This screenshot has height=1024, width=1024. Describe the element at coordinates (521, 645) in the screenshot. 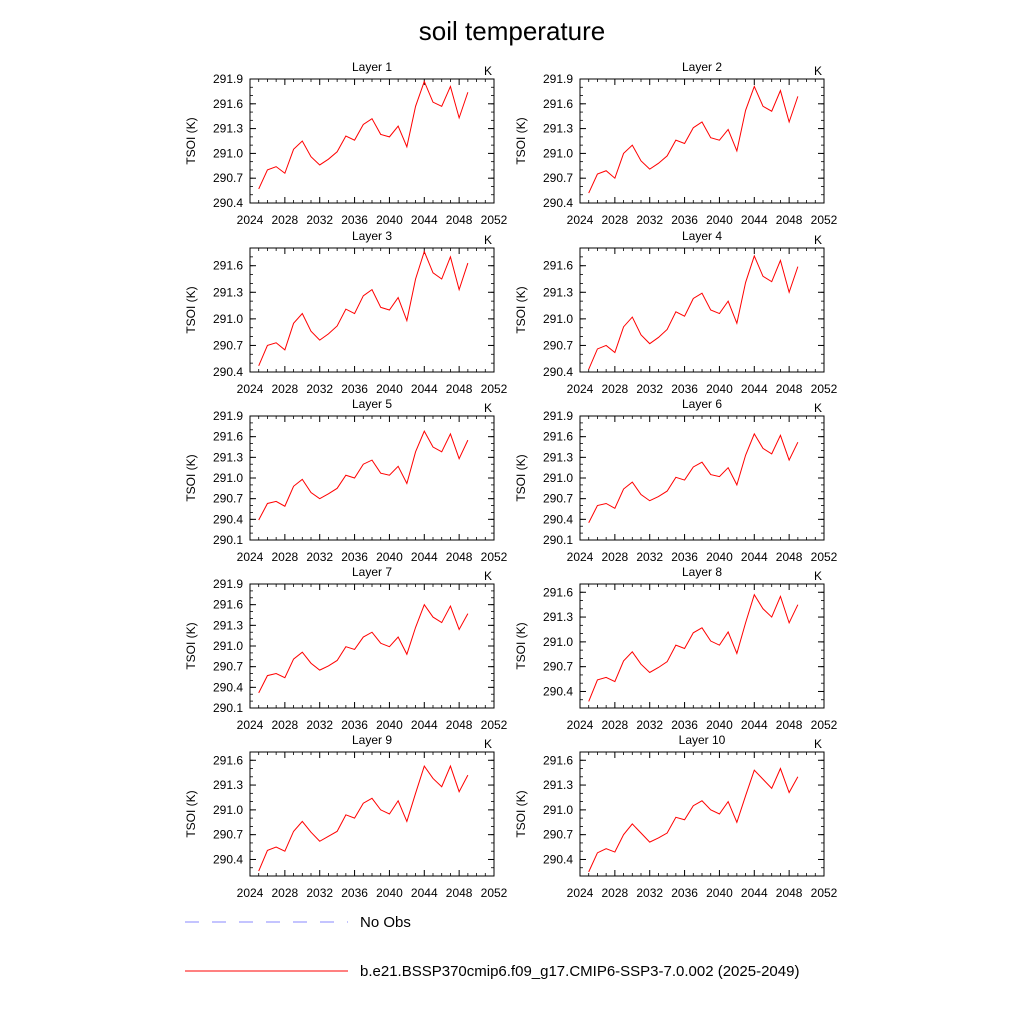

I see `panel-layer-8-ylabel: TSOI (K)` at that location.